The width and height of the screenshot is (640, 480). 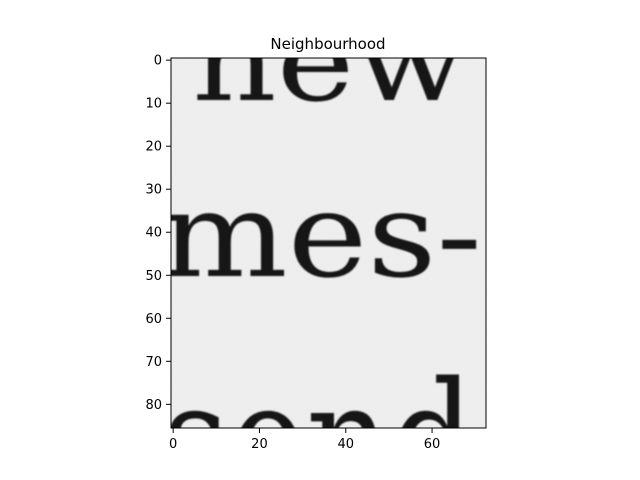 I want to click on y-tick-label: 10, so click(x=153, y=104).